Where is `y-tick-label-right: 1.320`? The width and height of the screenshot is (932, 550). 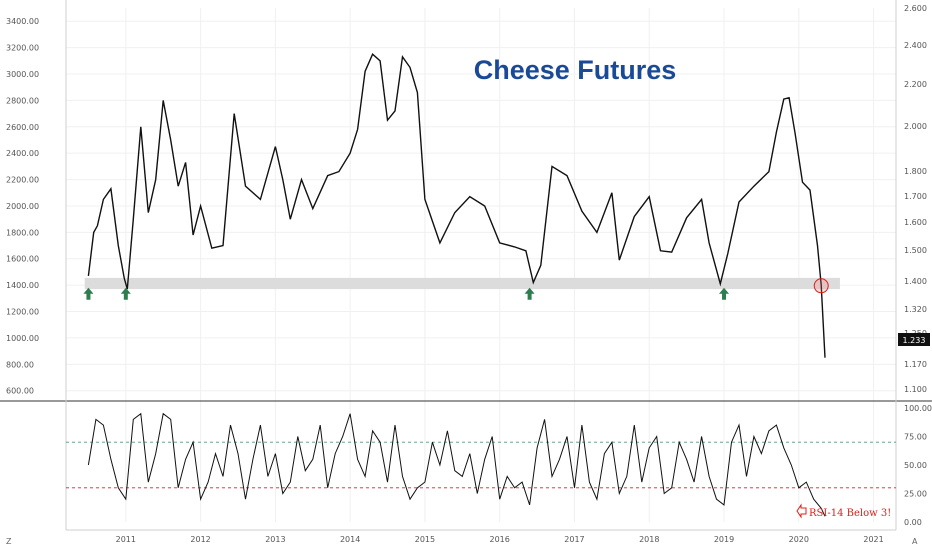 y-tick-label-right: 1.320 is located at coordinates (915, 309).